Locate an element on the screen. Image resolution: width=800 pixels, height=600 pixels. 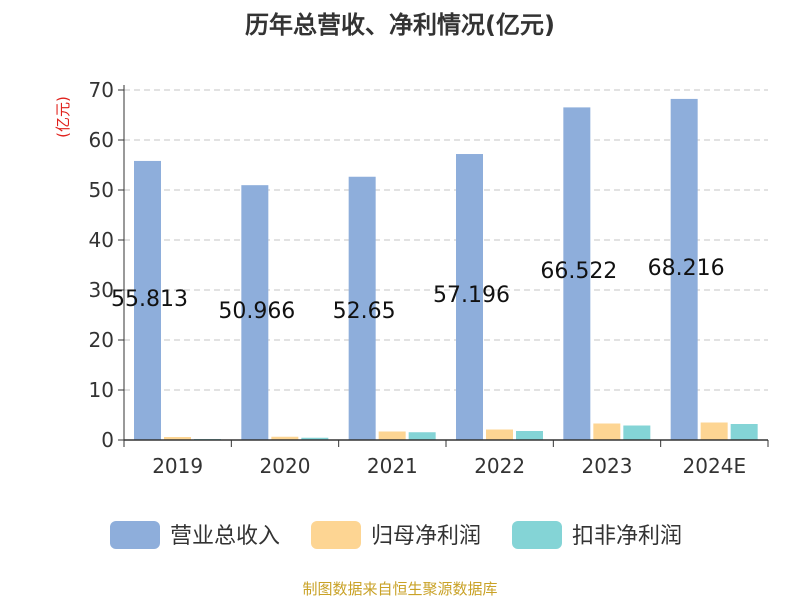
y-tick-label: 20 is located at coordinates (101, 340).